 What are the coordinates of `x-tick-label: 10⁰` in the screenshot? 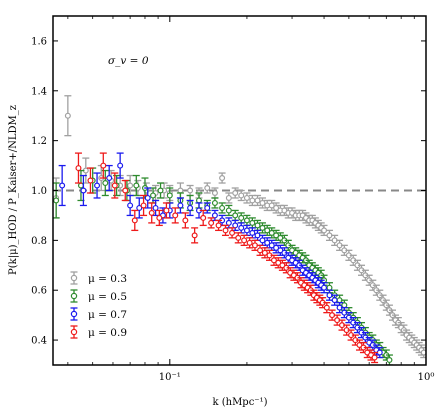 It's located at (426, 377).